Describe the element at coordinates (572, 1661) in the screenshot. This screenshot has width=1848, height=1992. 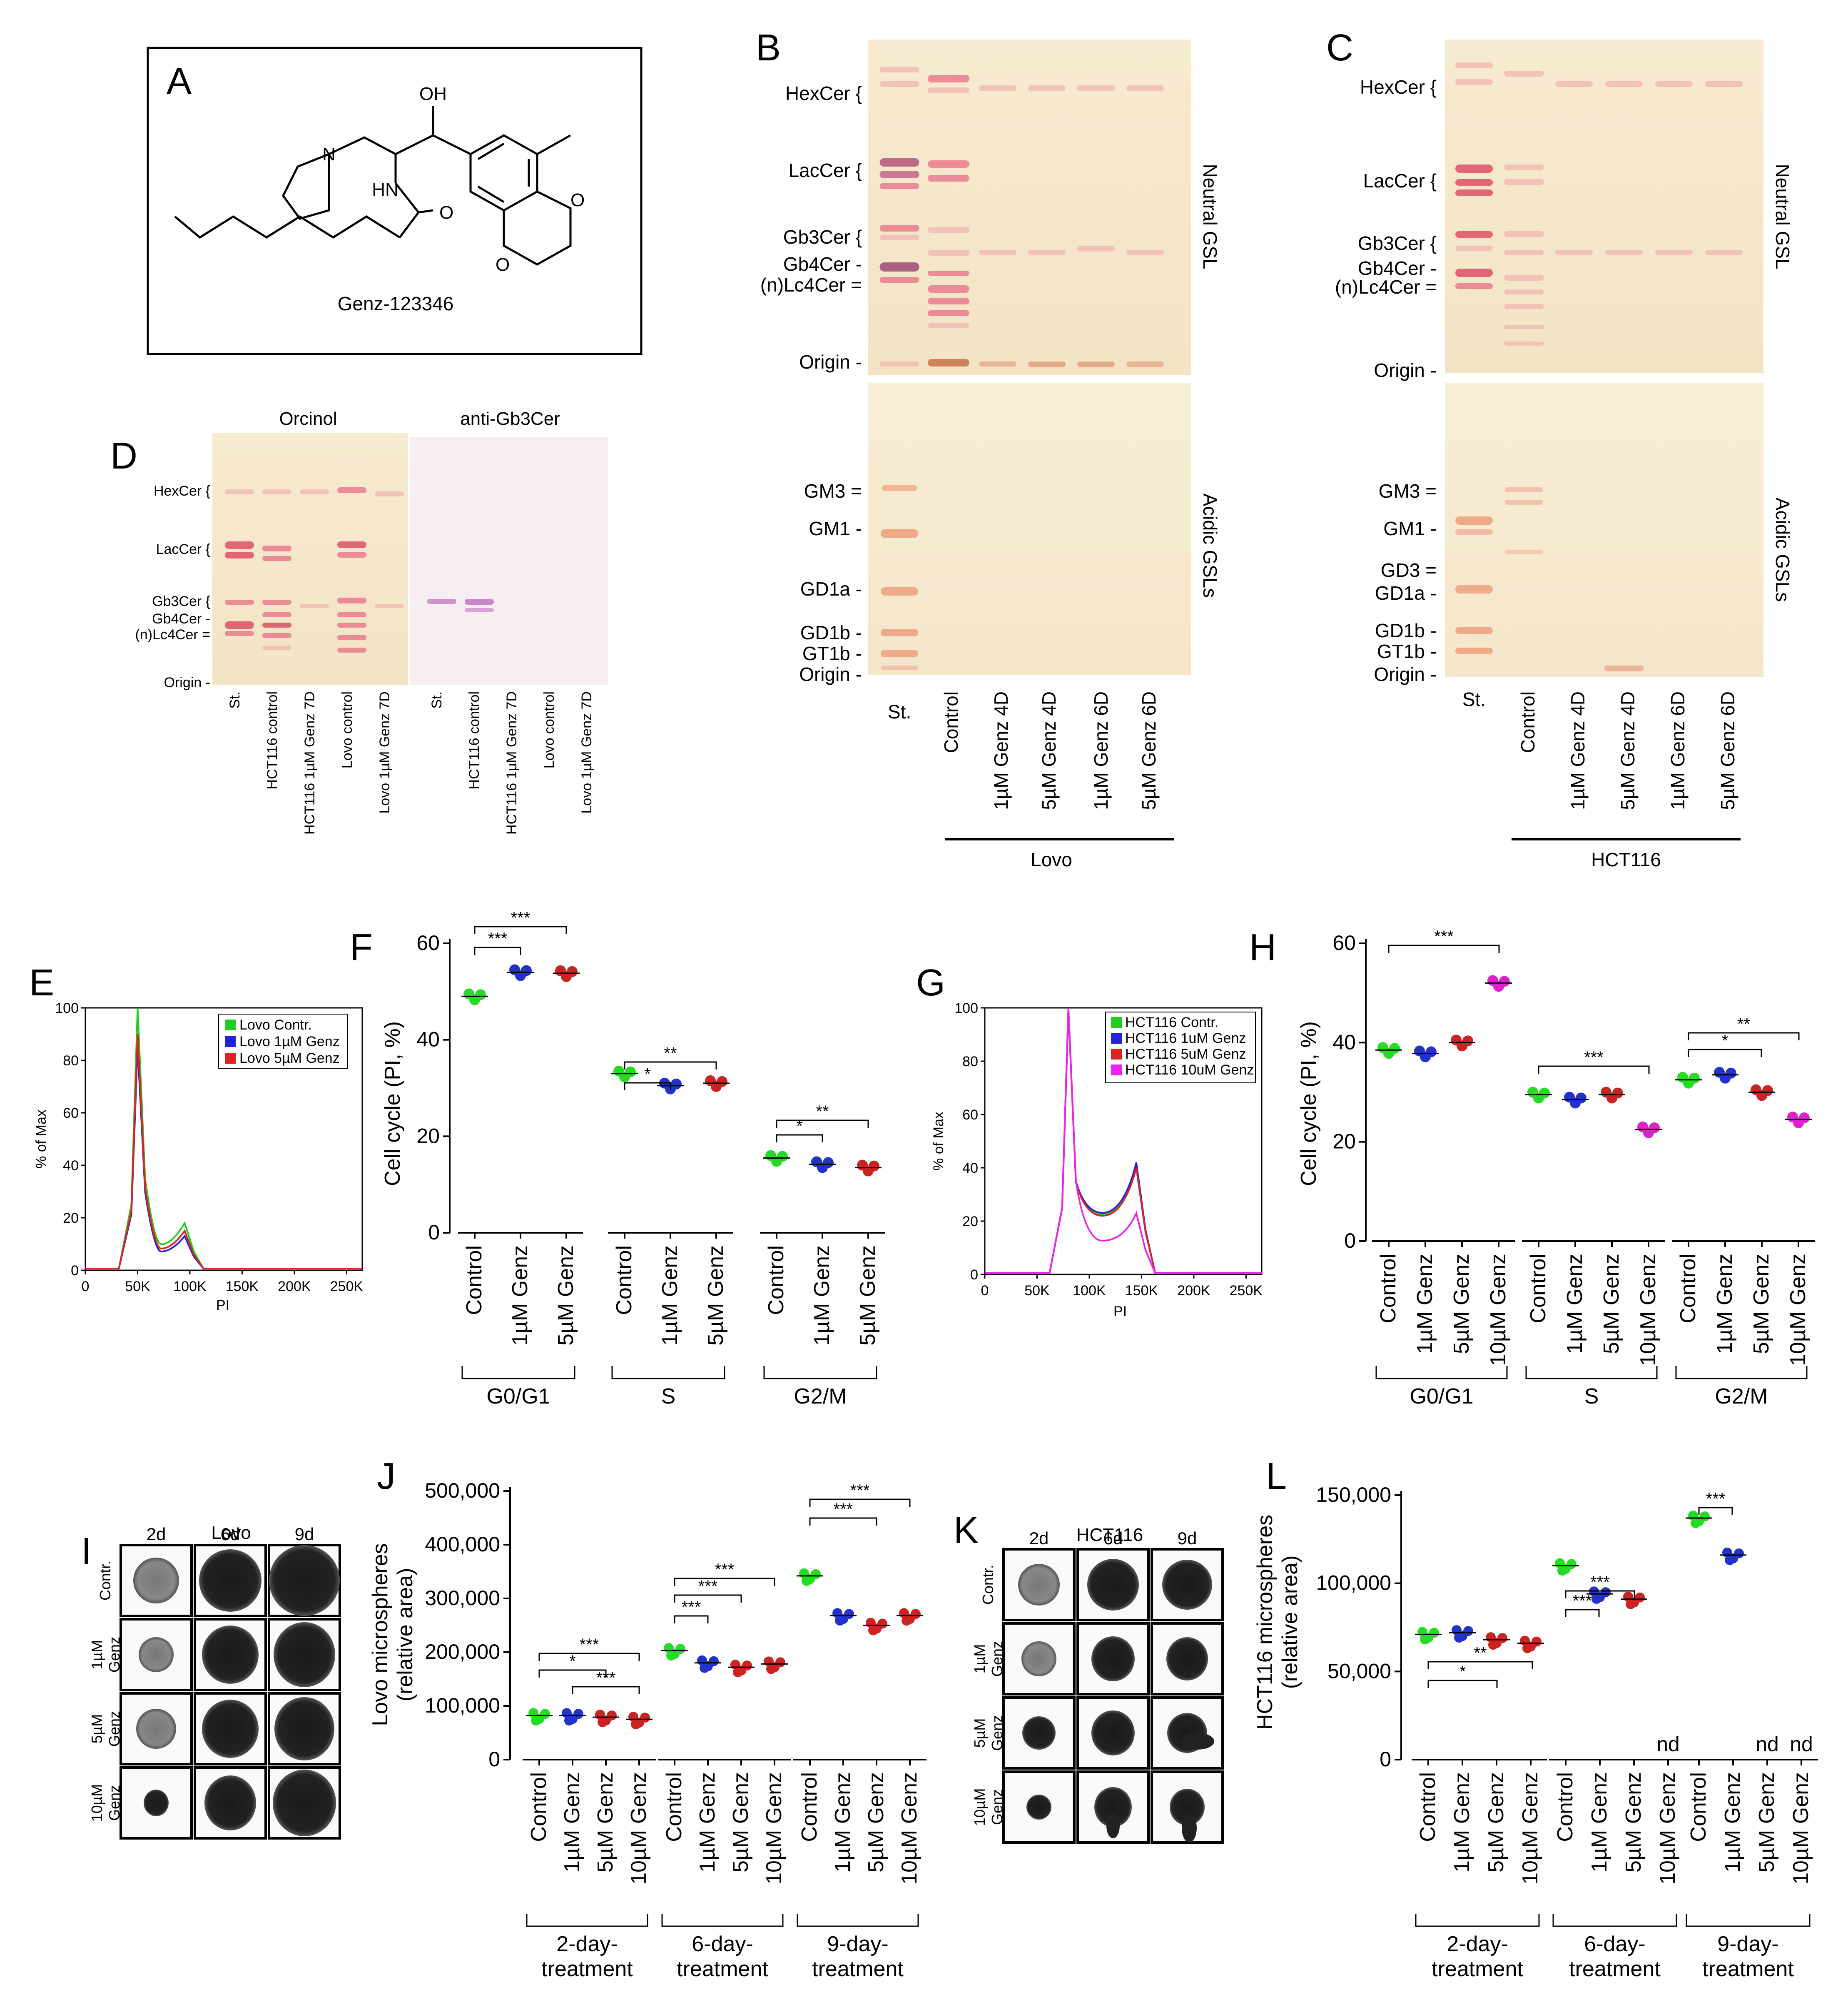
I see `significance-label: *` at that location.